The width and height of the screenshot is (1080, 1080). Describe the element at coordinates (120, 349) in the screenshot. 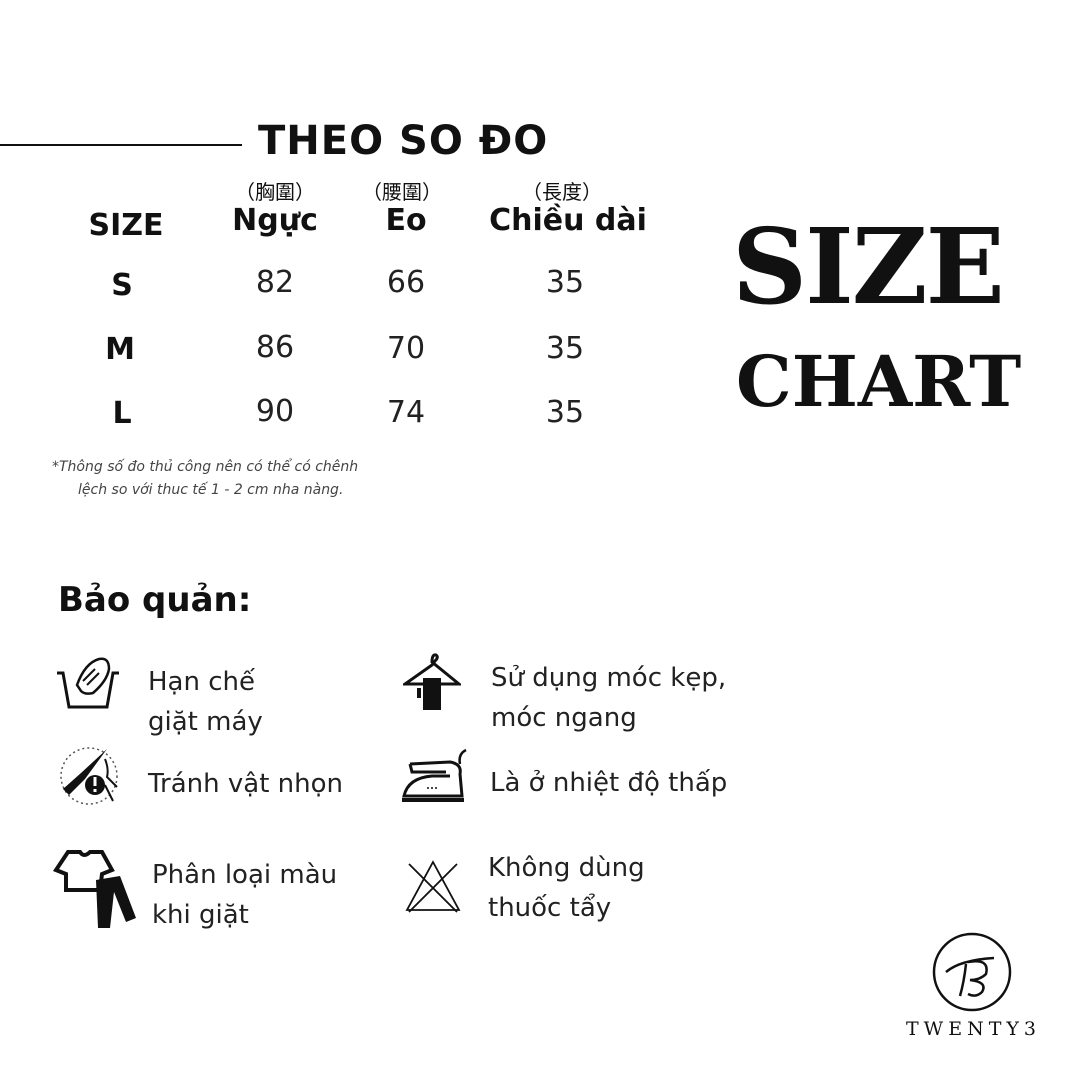

I see `size-m: M` at that location.